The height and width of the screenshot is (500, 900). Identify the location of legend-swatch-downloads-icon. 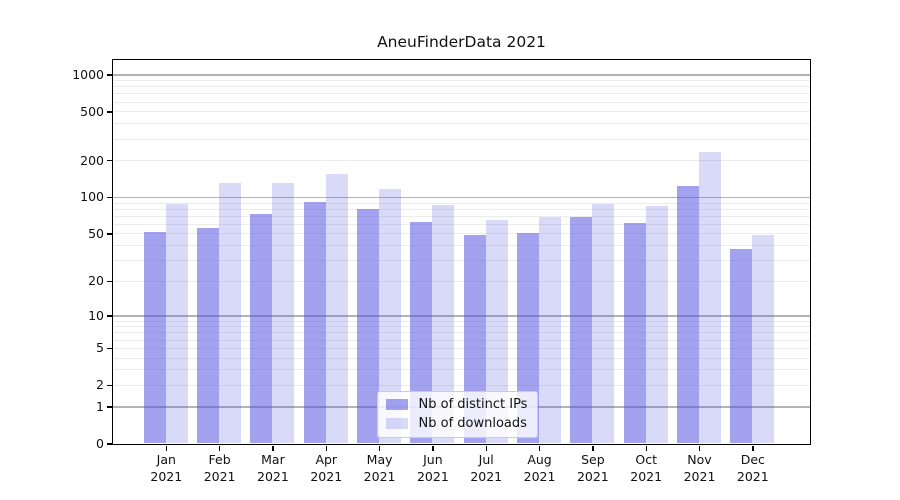
(396, 423).